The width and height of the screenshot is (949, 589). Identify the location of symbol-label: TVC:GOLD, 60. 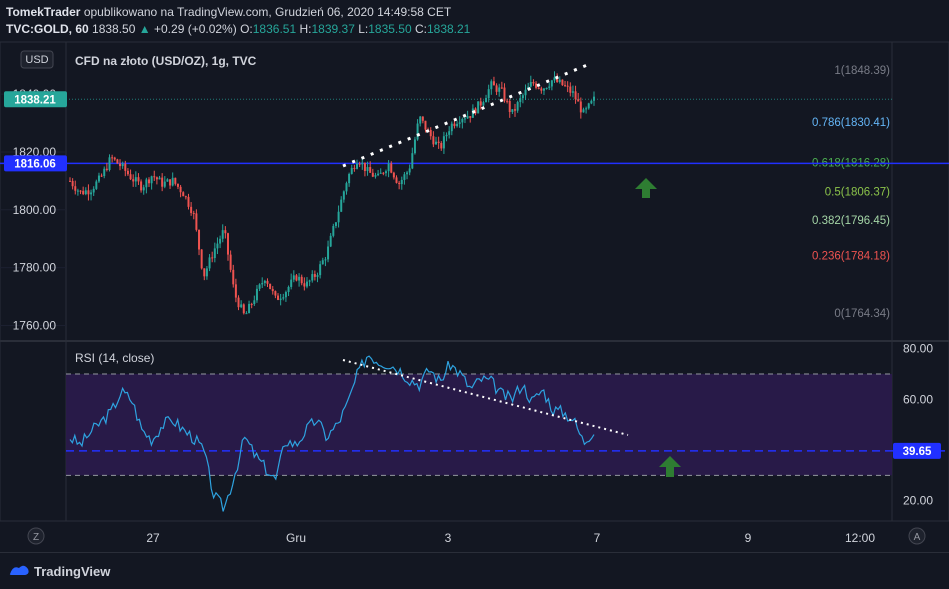
(47, 29).